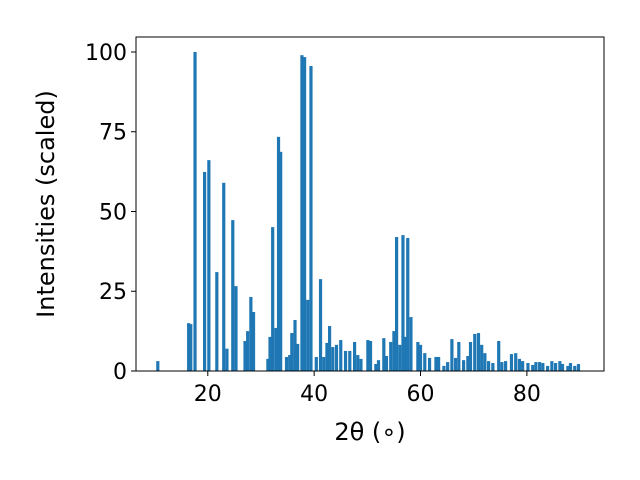 The height and width of the screenshot is (480, 640). Describe the element at coordinates (113, 292) in the screenshot. I see `y-tick-label: 25` at that location.